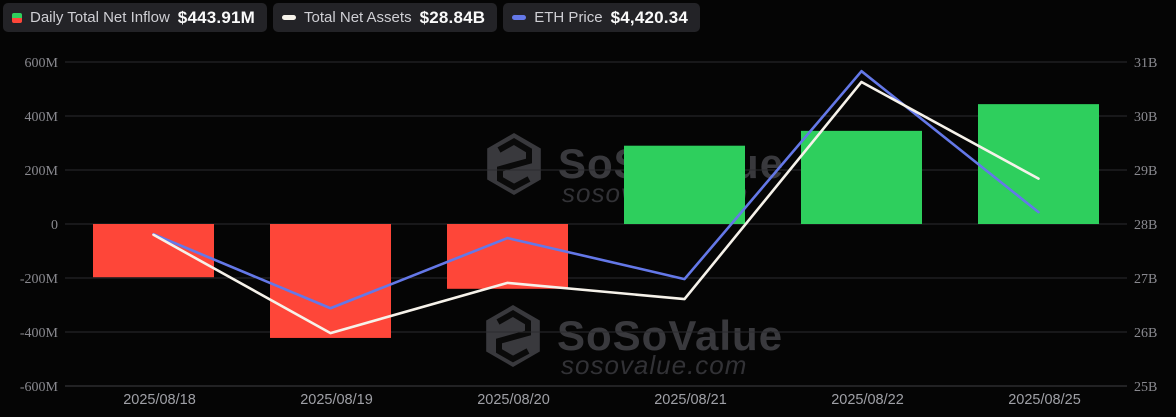  I want to click on legend-item-daily-total-net-inflow: Daily Total Net Inflow $443.91M, so click(135, 17).